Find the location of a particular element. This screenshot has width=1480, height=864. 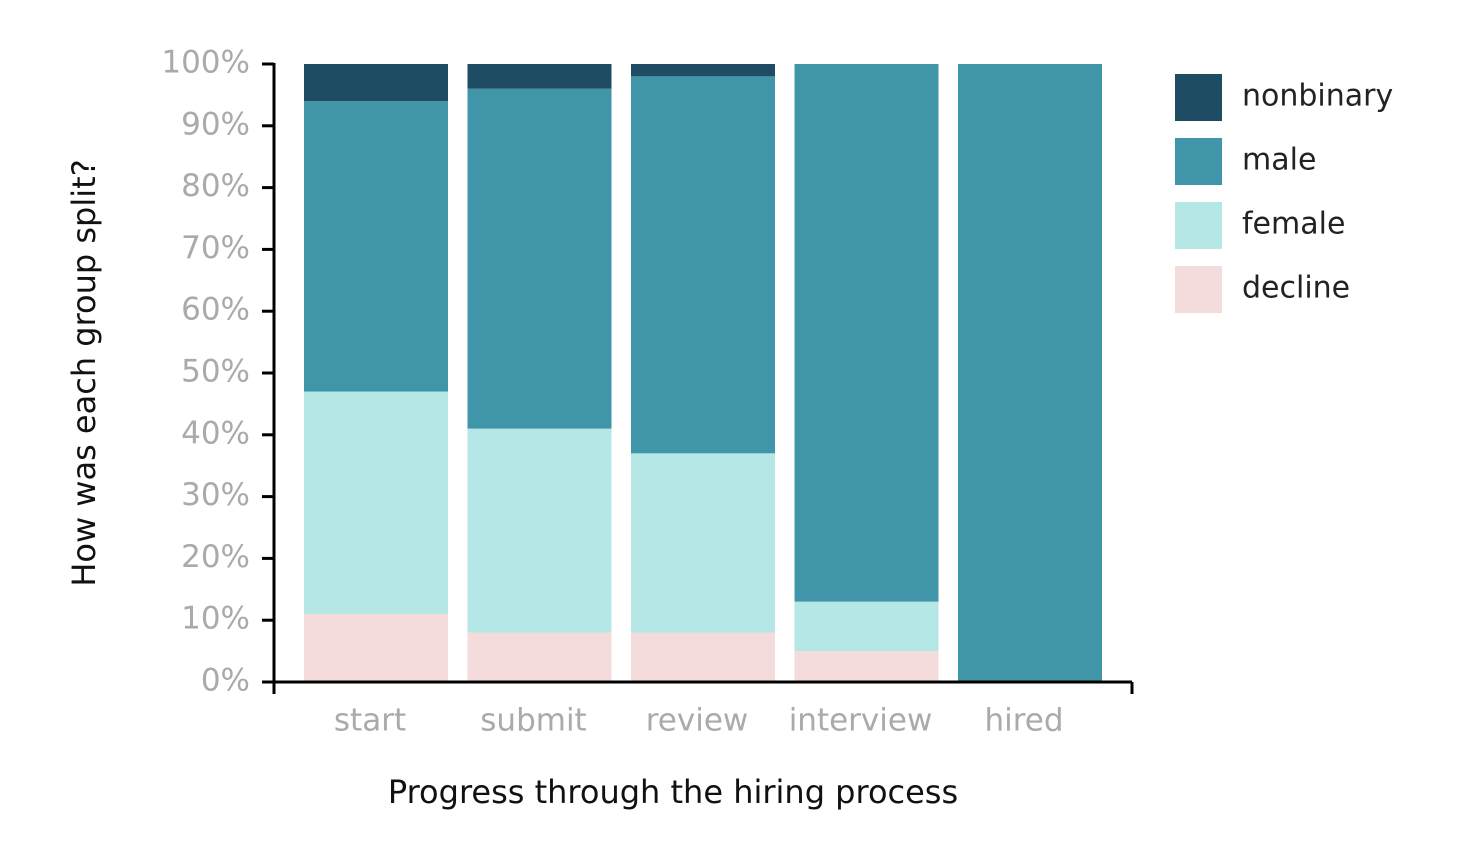

x-tick-label: submit is located at coordinates (533, 721).